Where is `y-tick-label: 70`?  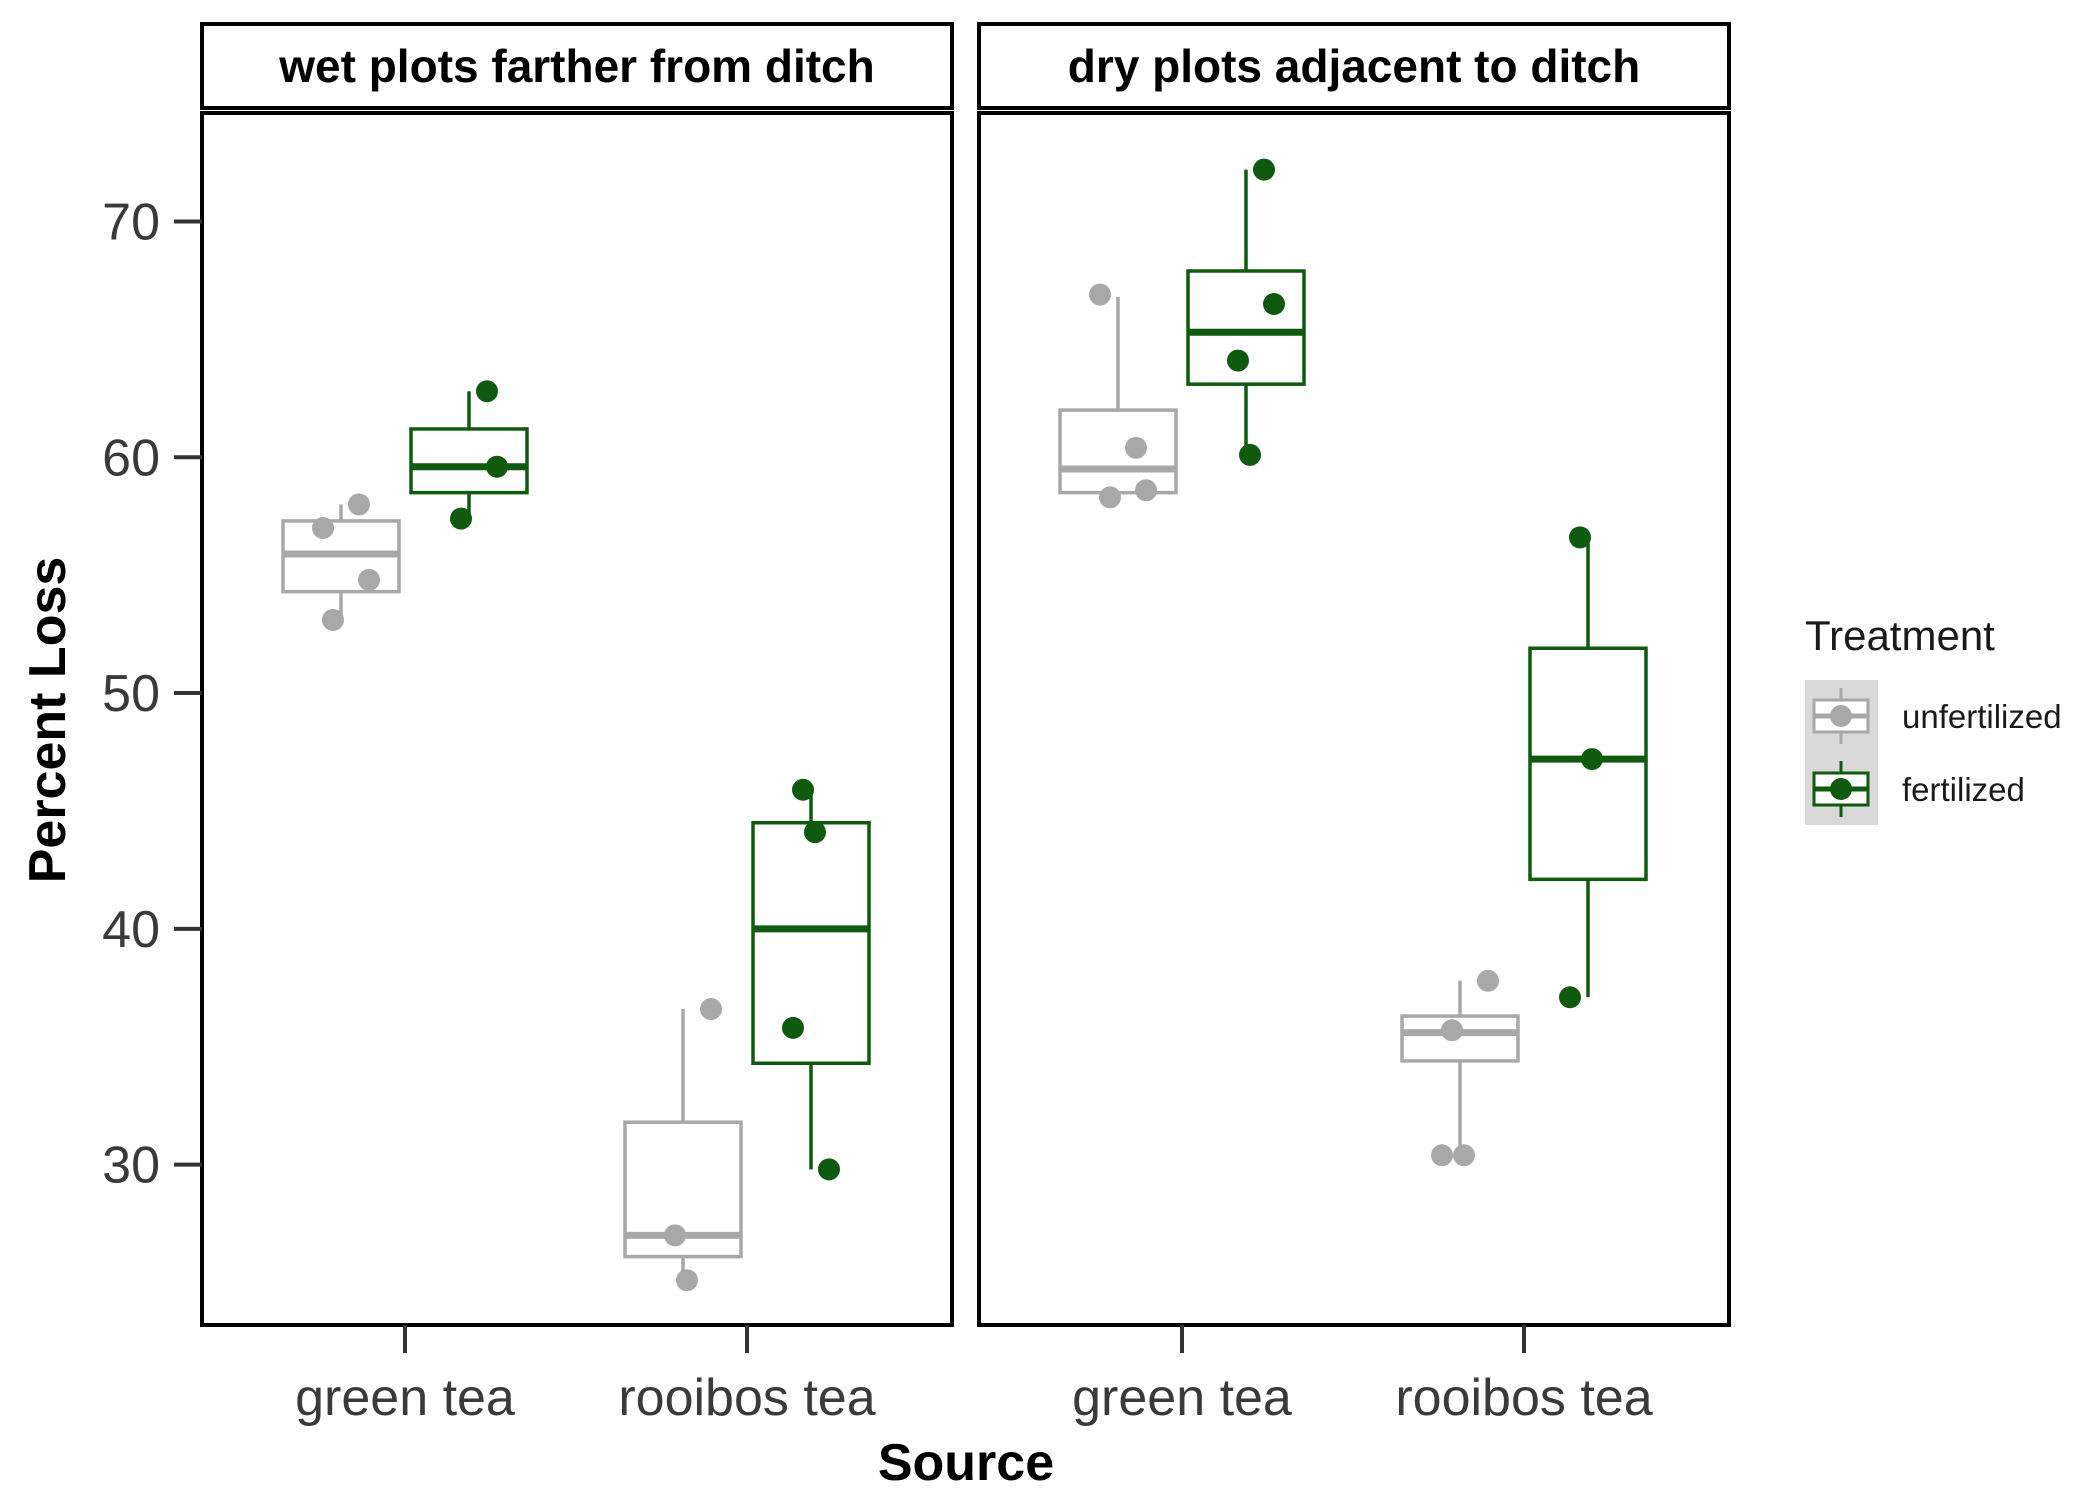 y-tick-label: 70 is located at coordinates (131, 222).